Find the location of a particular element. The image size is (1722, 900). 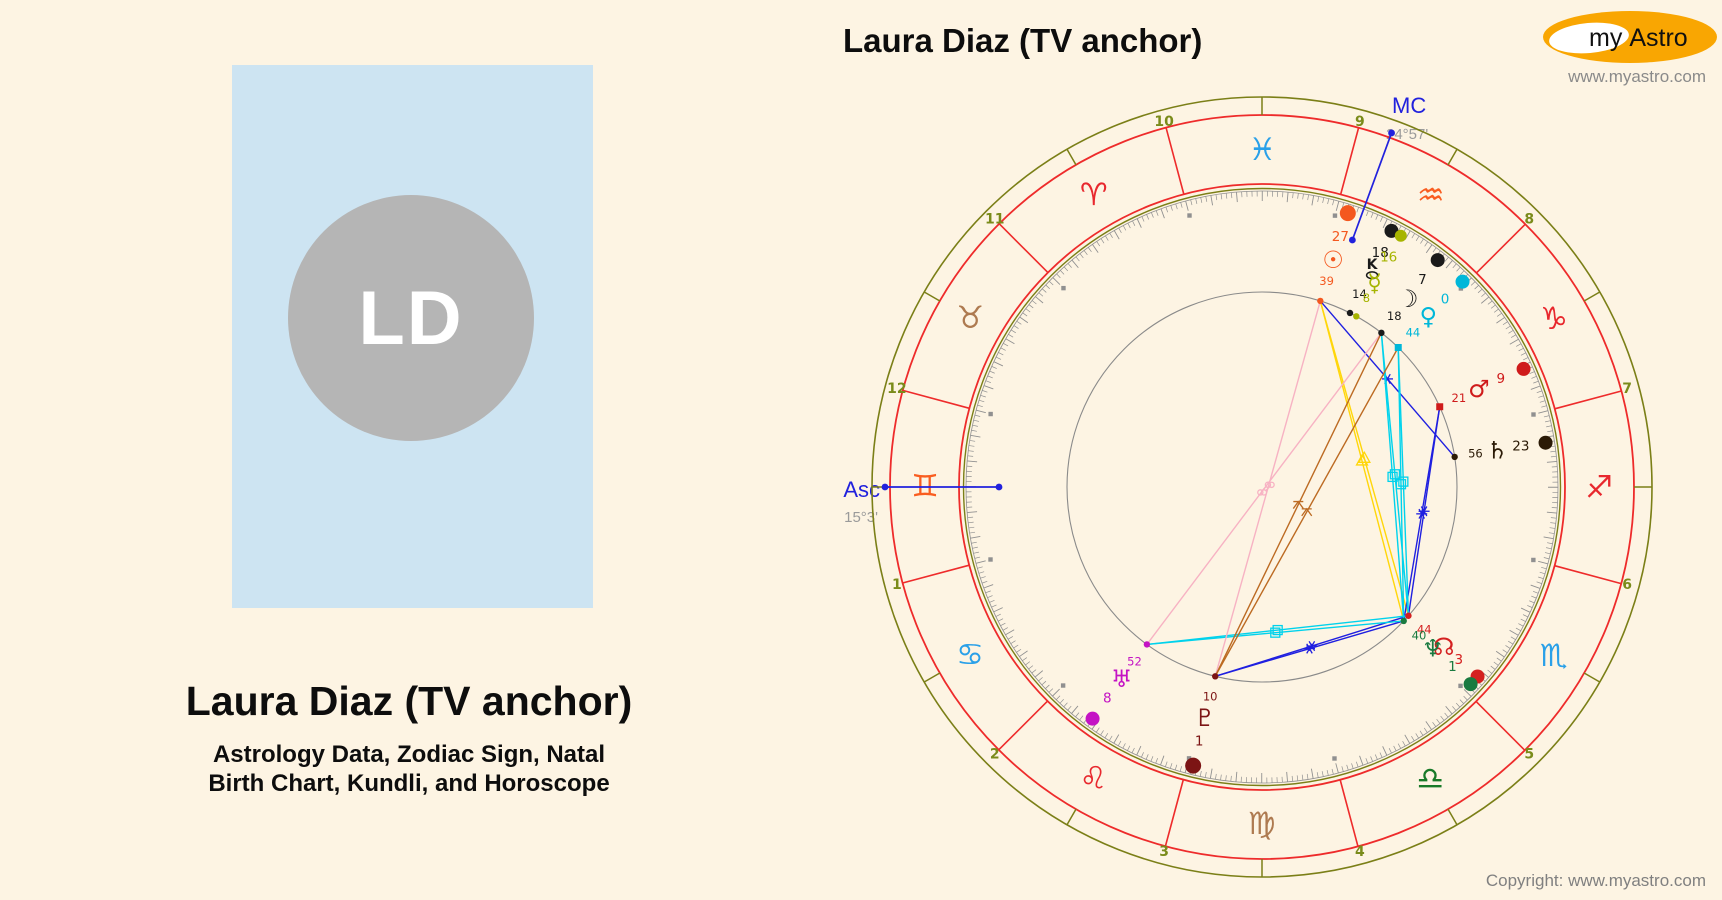

avatar: LD is located at coordinates (411, 318).